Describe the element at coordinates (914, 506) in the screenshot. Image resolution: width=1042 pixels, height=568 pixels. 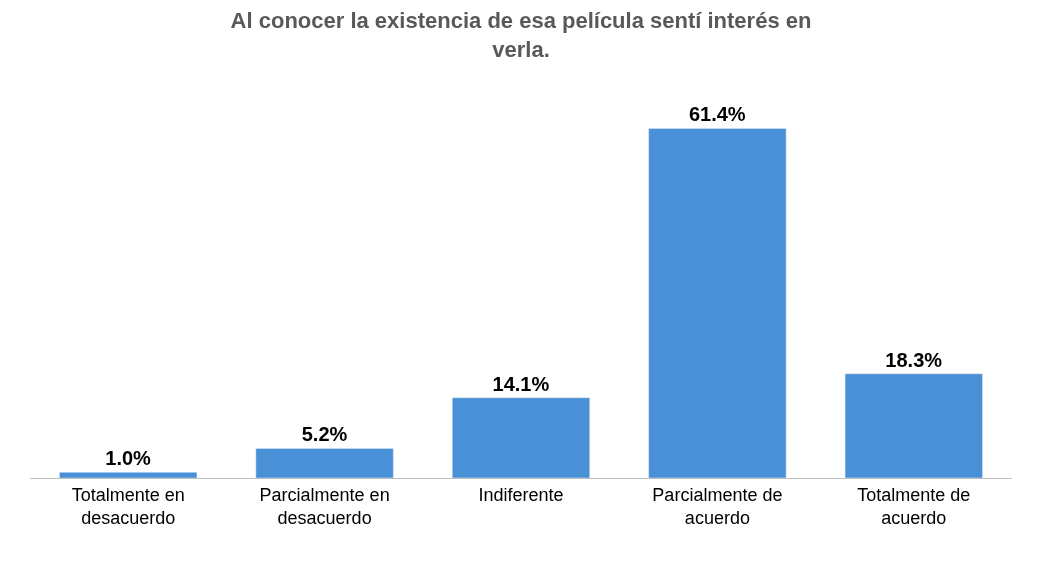
I see `x-tick-label: Totalmente de acuerdo` at that location.